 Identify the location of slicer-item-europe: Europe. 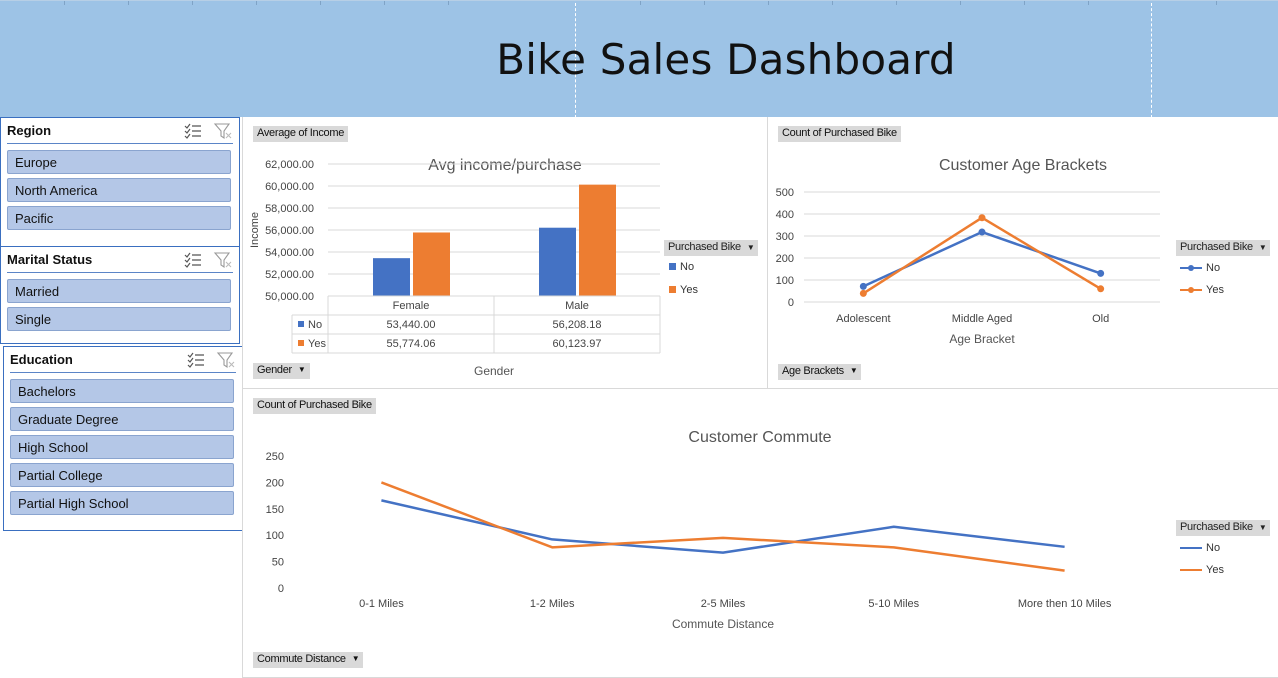
(119, 162).